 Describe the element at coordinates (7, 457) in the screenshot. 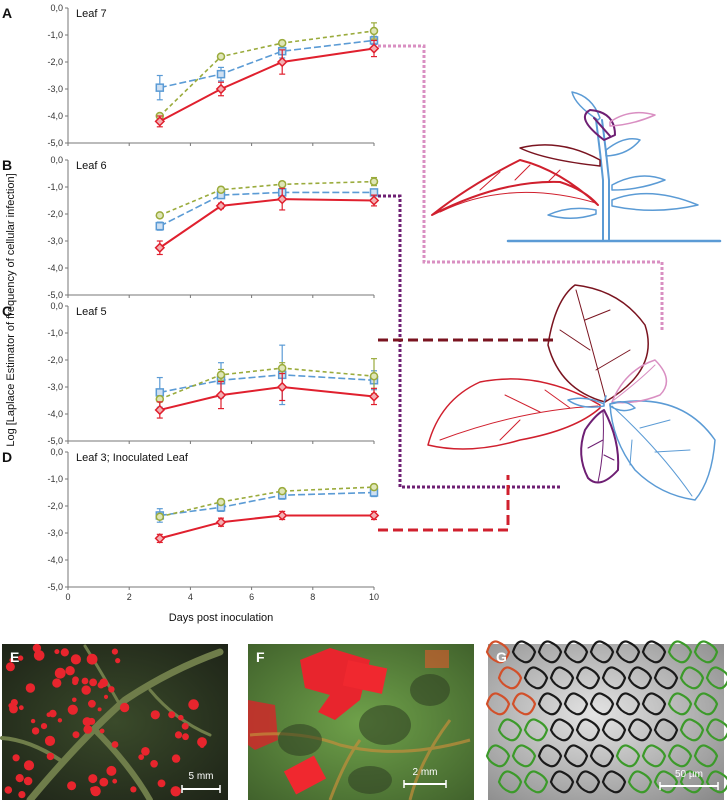

I see `panel-letter-D: D` at that location.